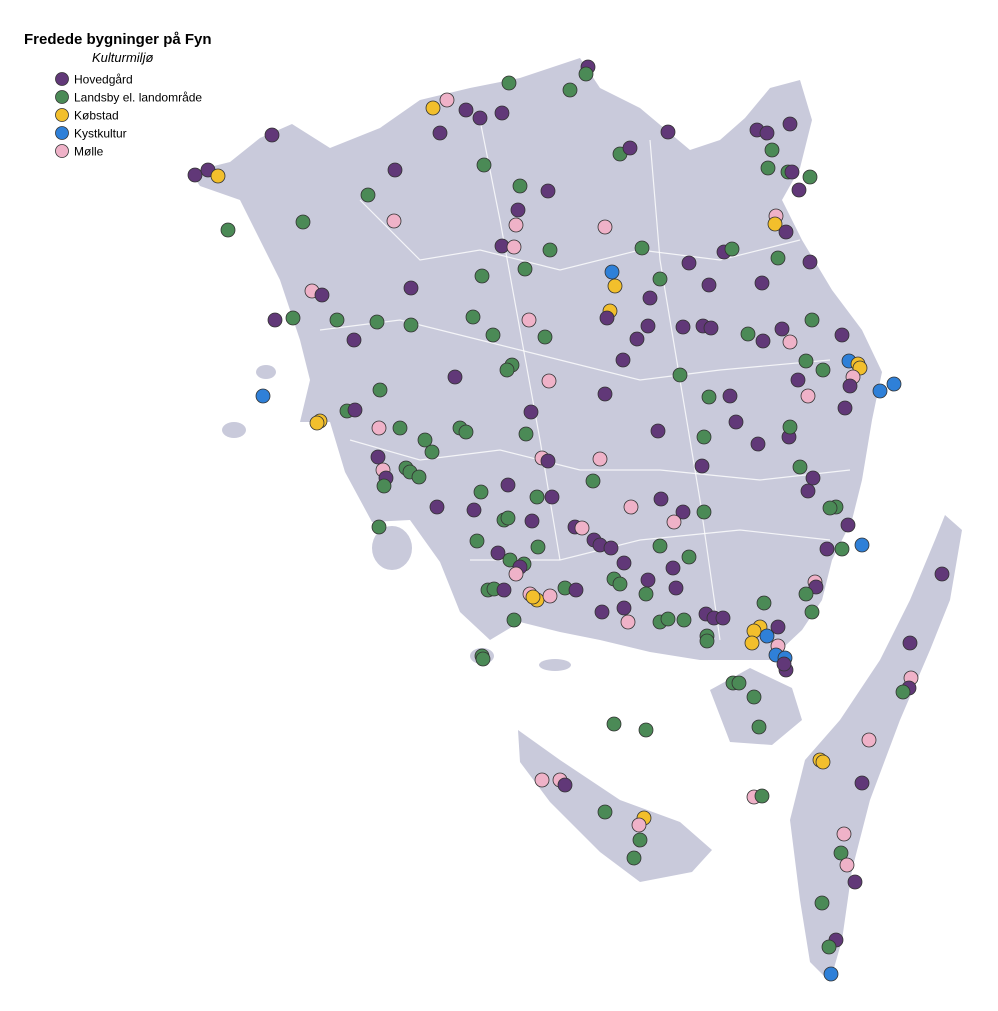  What do you see at coordinates (876, 748) in the screenshot?
I see `langeland` at bounding box center [876, 748].